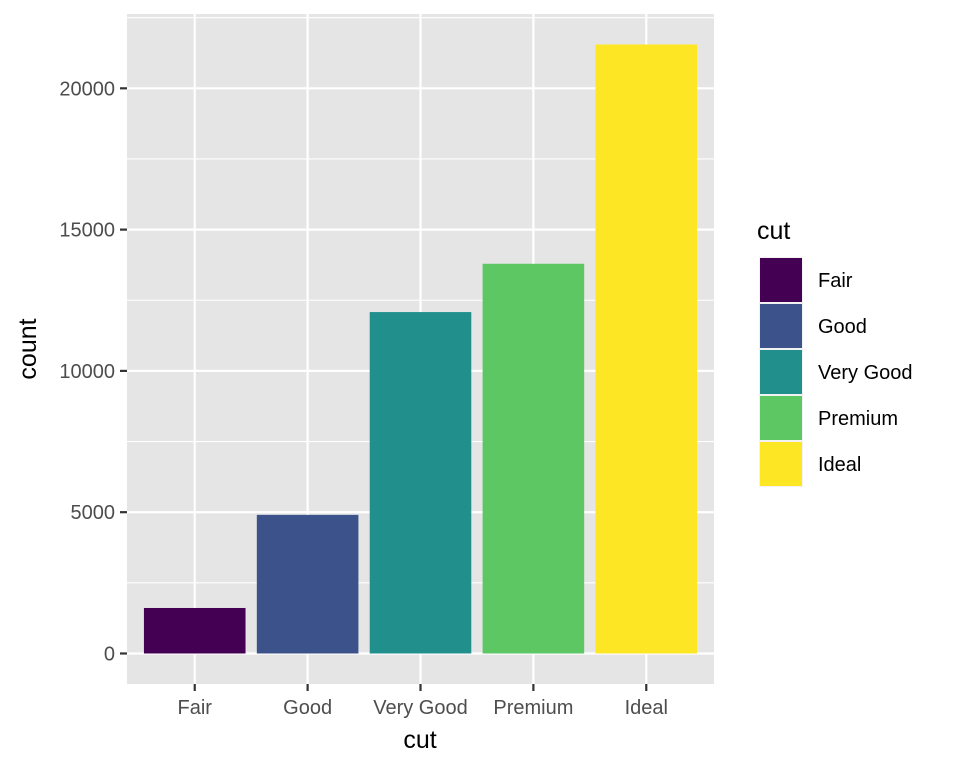  What do you see at coordinates (307, 708) in the screenshot?
I see `x-tick-label: Good` at bounding box center [307, 708].